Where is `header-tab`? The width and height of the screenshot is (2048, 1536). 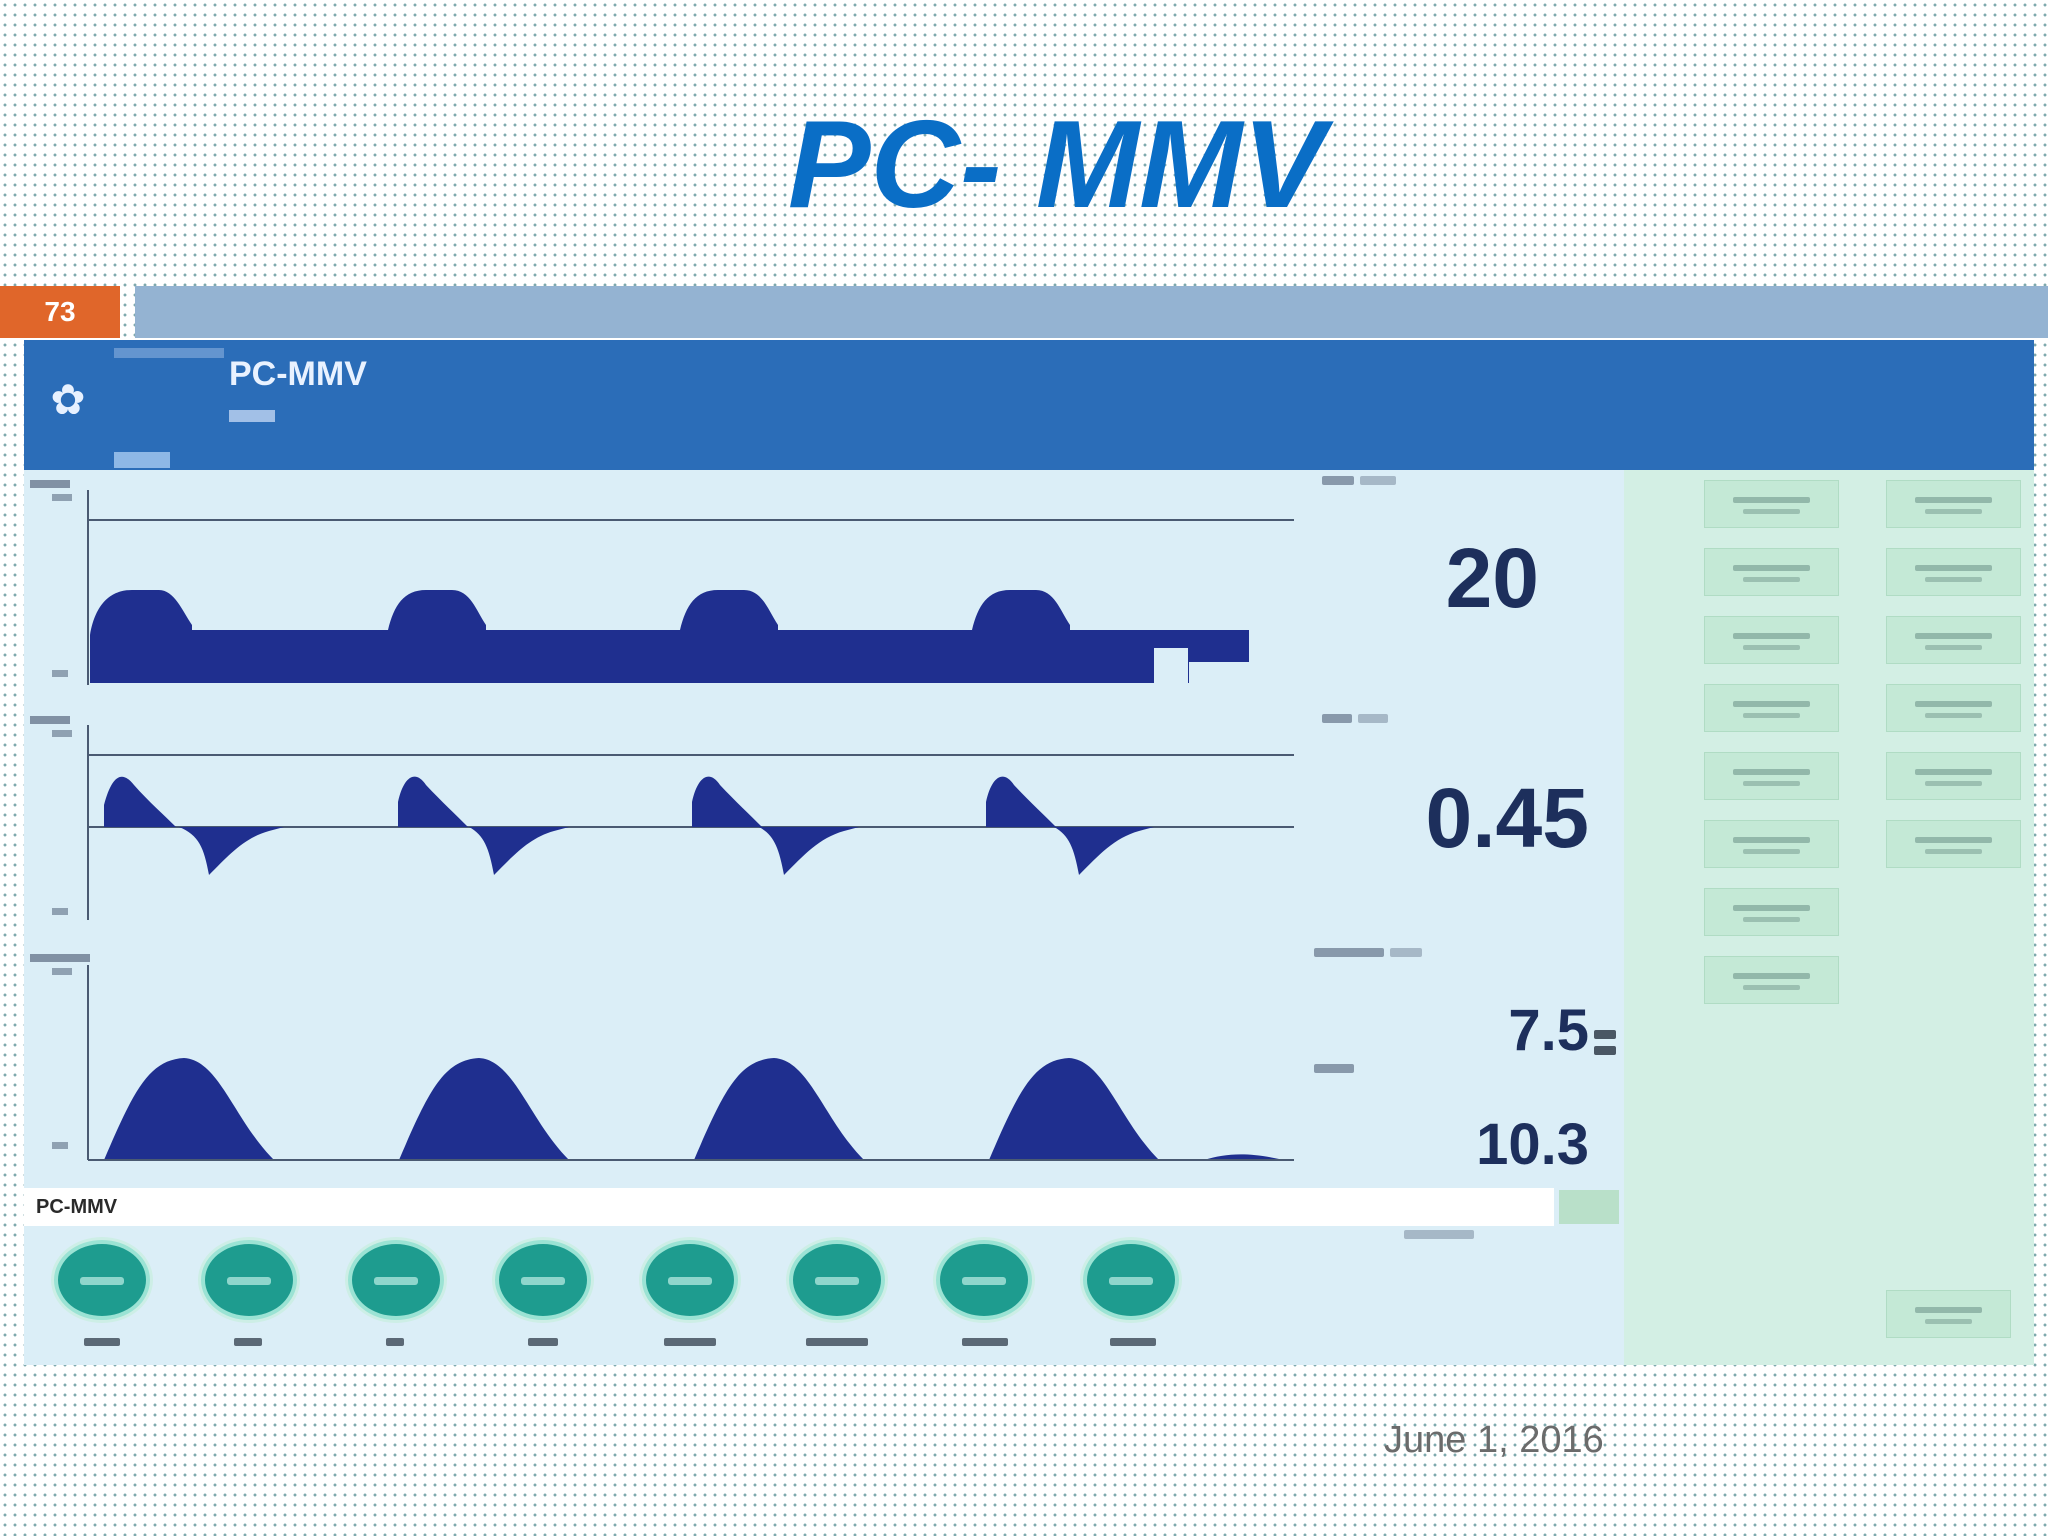 header-tab is located at coordinates (142, 460).